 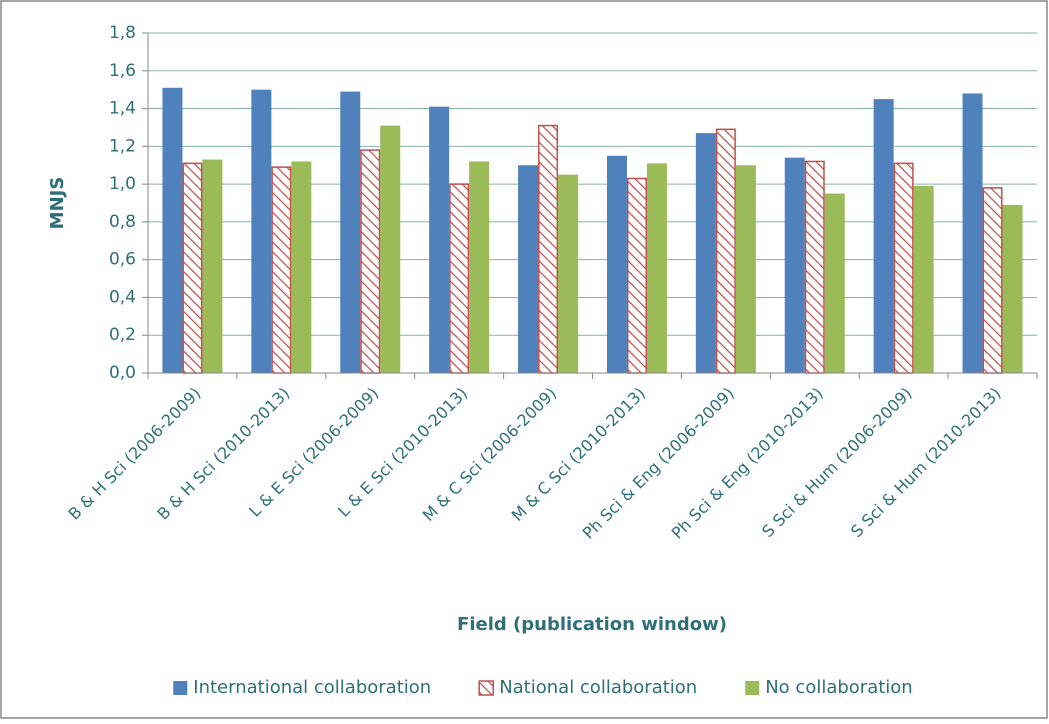 I want to click on legend-label: National collaboration, so click(x=598, y=687).